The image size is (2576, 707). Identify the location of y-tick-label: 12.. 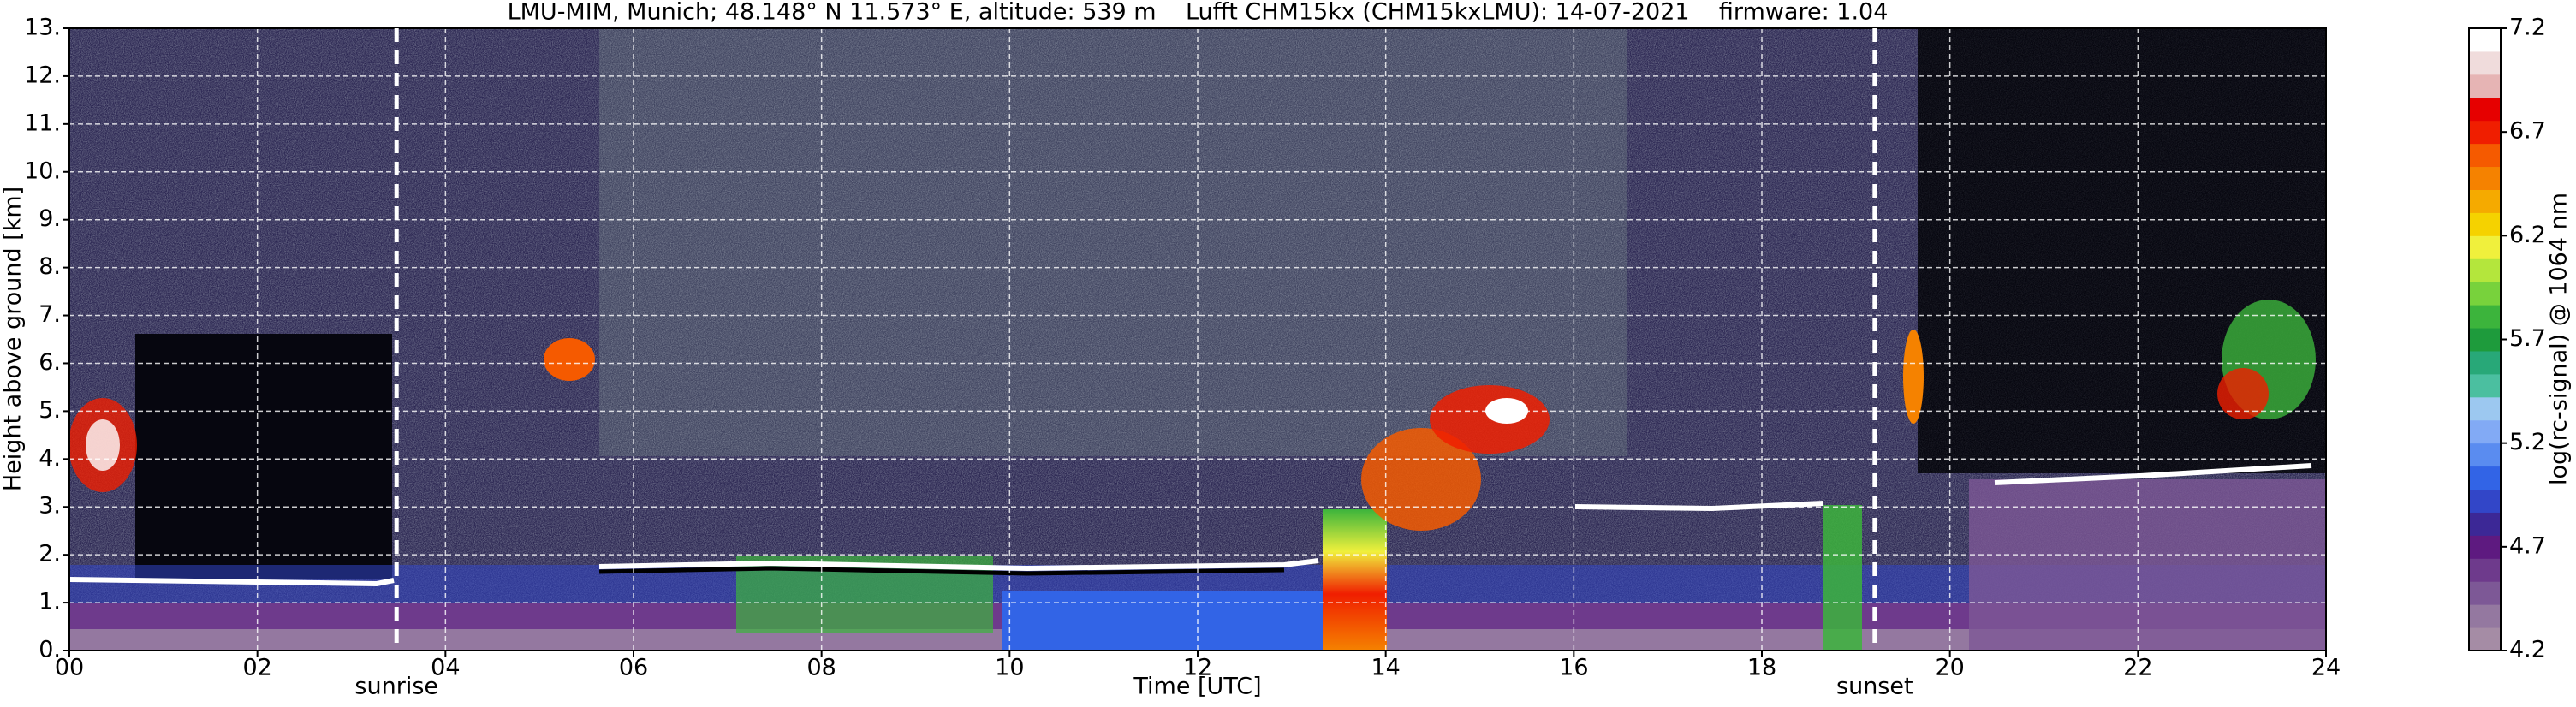
(42, 75).